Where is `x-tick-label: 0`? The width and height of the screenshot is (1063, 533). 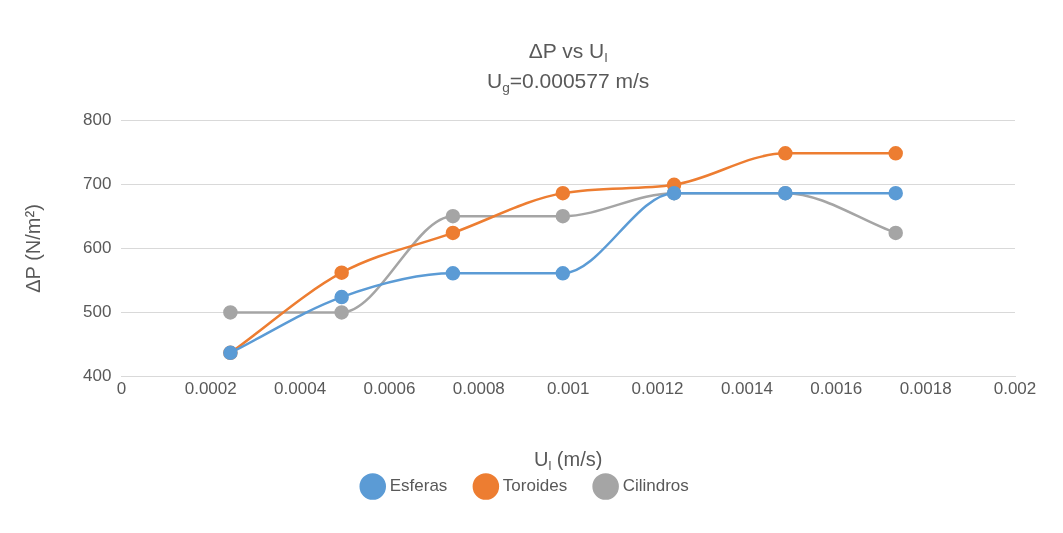
x-tick-label: 0 is located at coordinates (121, 389).